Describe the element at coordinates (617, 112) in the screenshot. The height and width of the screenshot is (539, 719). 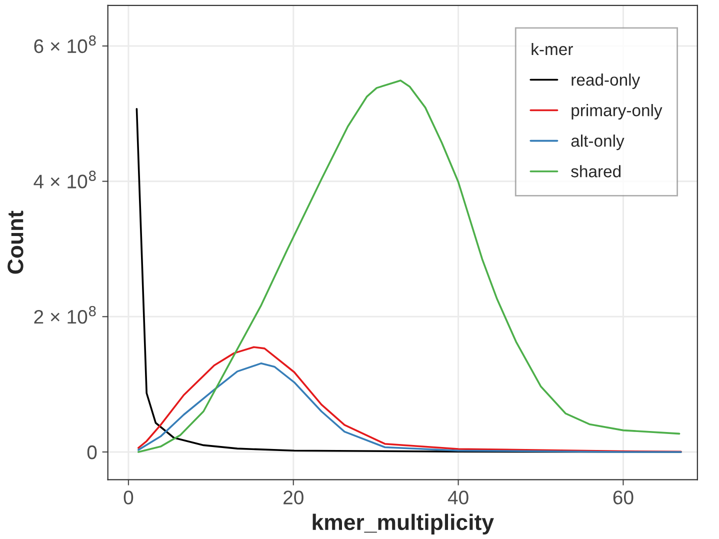
I see `legend-label: primary-only` at that location.